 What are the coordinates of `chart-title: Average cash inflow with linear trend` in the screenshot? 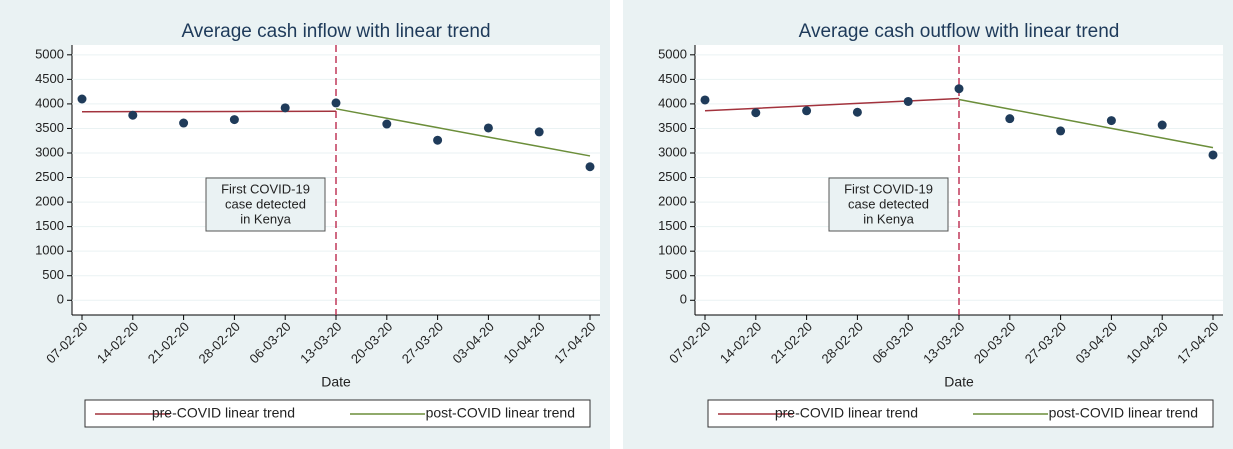 It's located at (335, 31).